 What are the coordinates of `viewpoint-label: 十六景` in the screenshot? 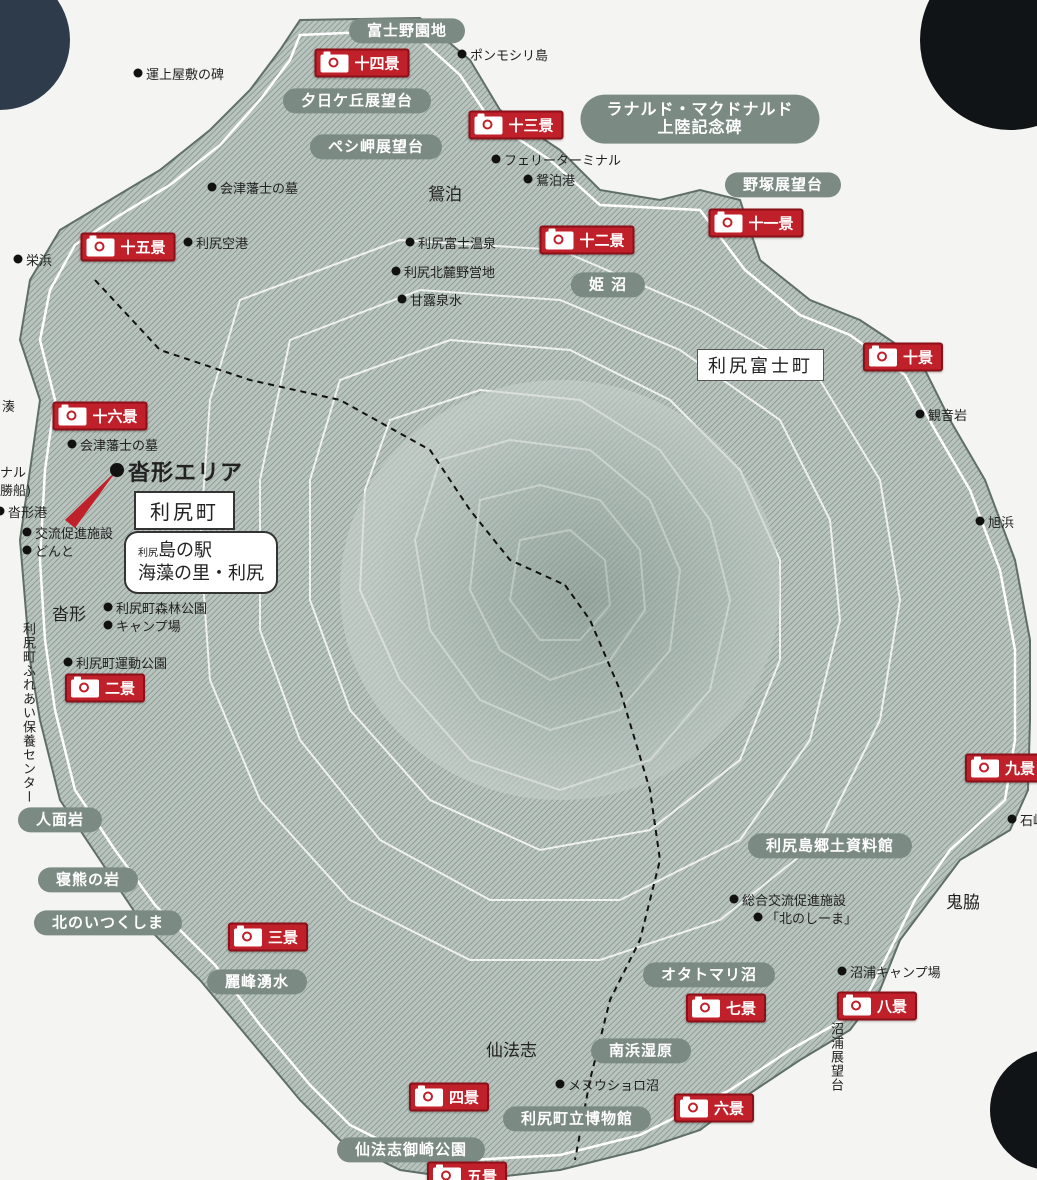 It's located at (115, 416).